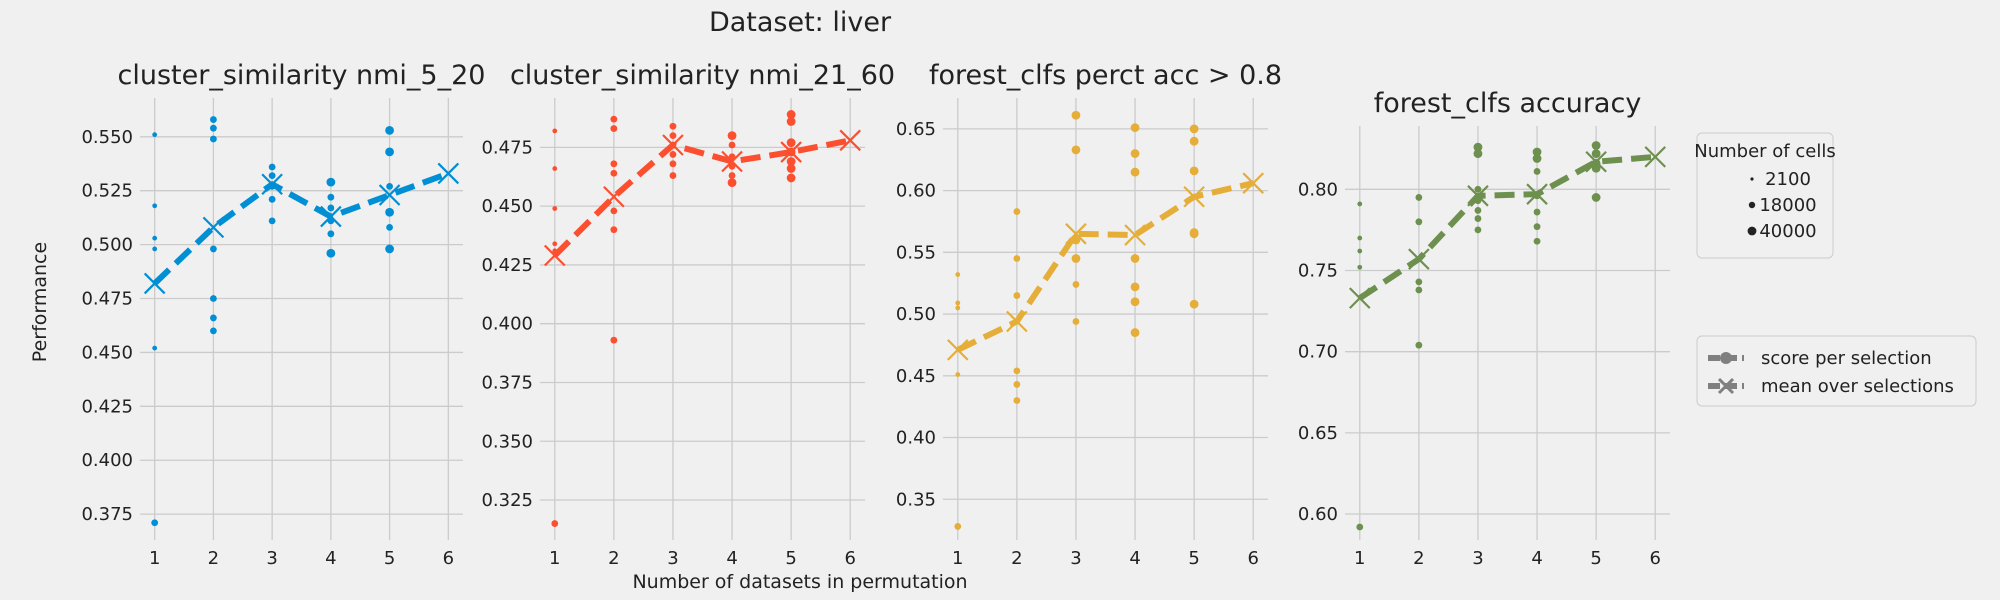 Image resolution: width=2000 pixels, height=600 pixels. Describe the element at coordinates (1836, 371) in the screenshot. I see `legend-style-frame` at that location.